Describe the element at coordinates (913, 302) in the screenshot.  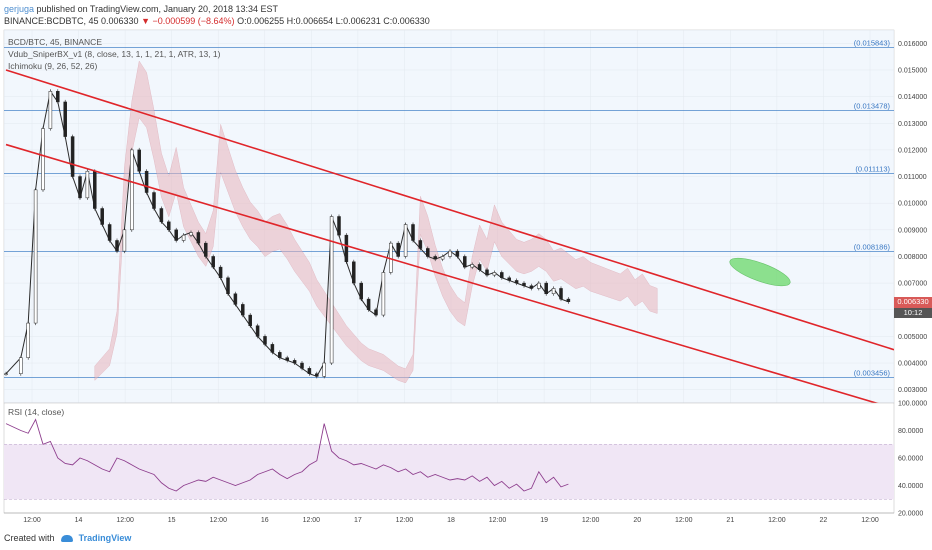
I see `last-price-tag: 0.006330` at that location.